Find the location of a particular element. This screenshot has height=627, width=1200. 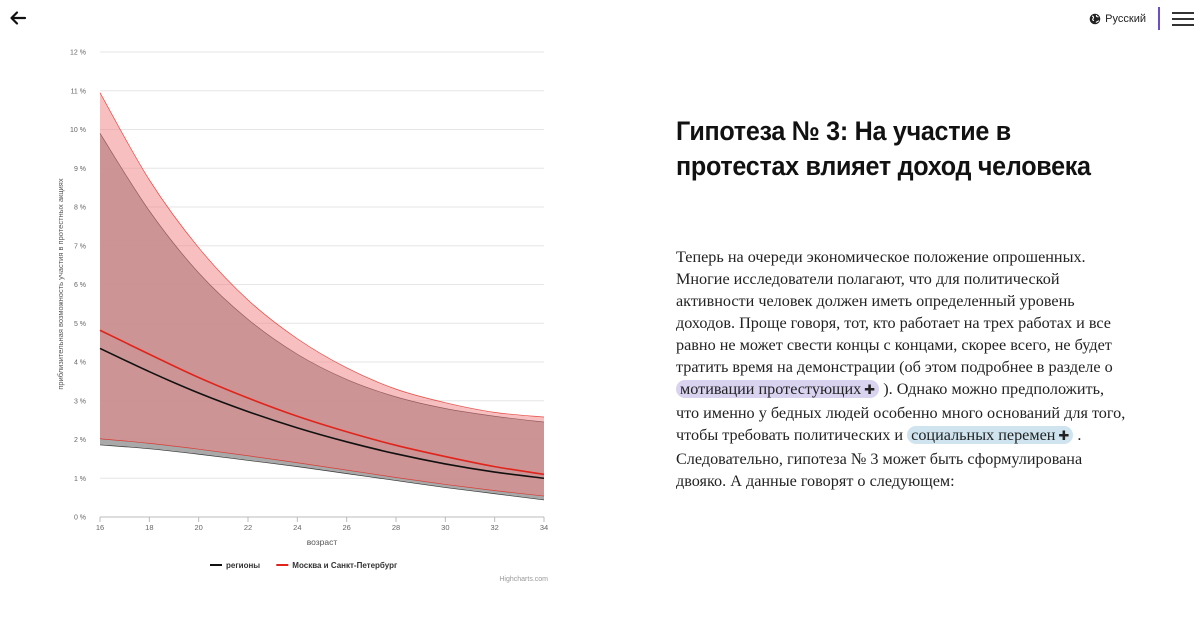

x-tick-label: 26 is located at coordinates (346, 527).